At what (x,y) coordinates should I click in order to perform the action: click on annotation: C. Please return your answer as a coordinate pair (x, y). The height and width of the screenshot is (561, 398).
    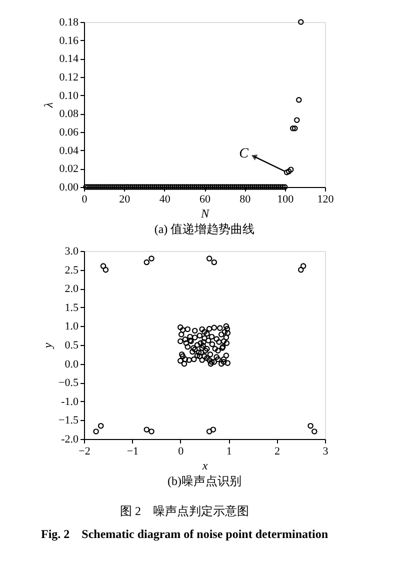
    Looking at the image, I should click on (244, 154).